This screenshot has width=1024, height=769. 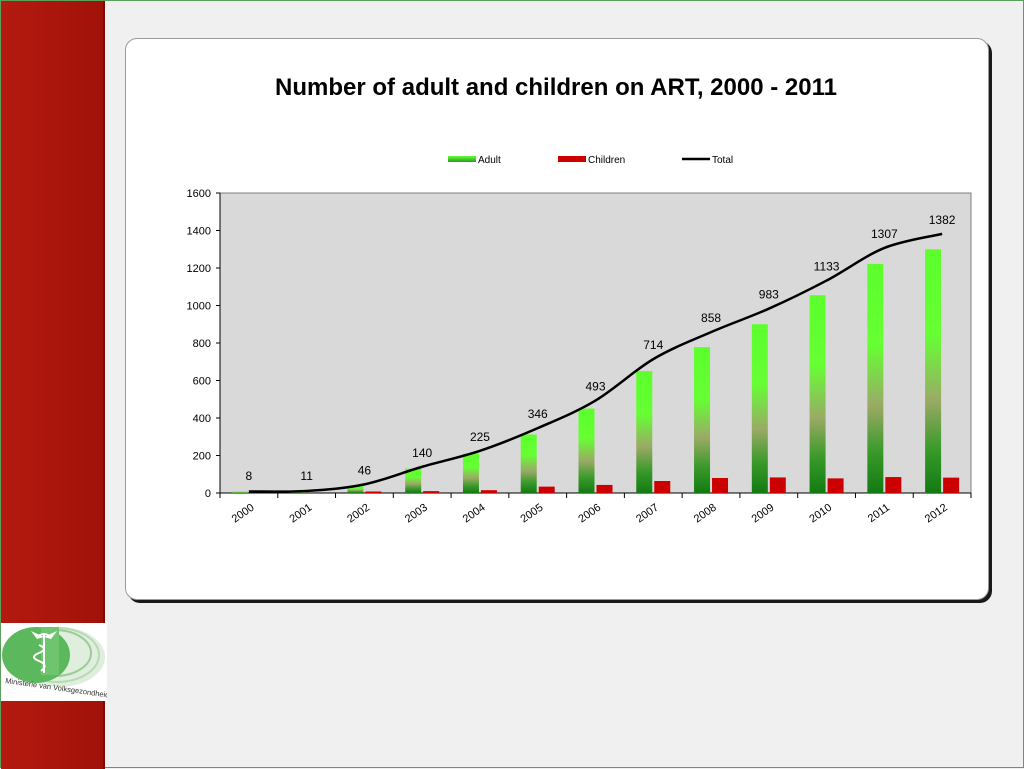 I want to click on legend-swatch-adult, so click(x=462, y=159).